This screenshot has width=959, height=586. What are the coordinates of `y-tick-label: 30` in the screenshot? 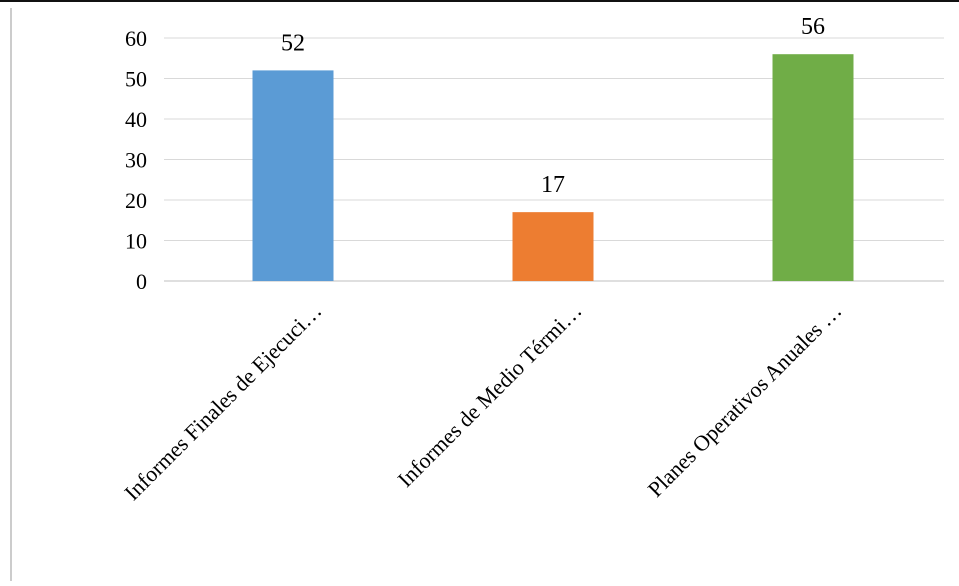 It's located at (136, 160).